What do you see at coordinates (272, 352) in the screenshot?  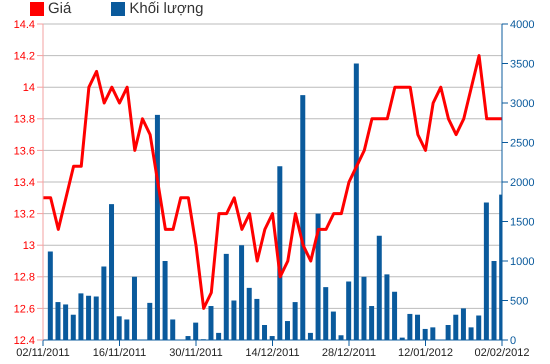 I see `x-tick-label: 14/12/2011` at bounding box center [272, 352].